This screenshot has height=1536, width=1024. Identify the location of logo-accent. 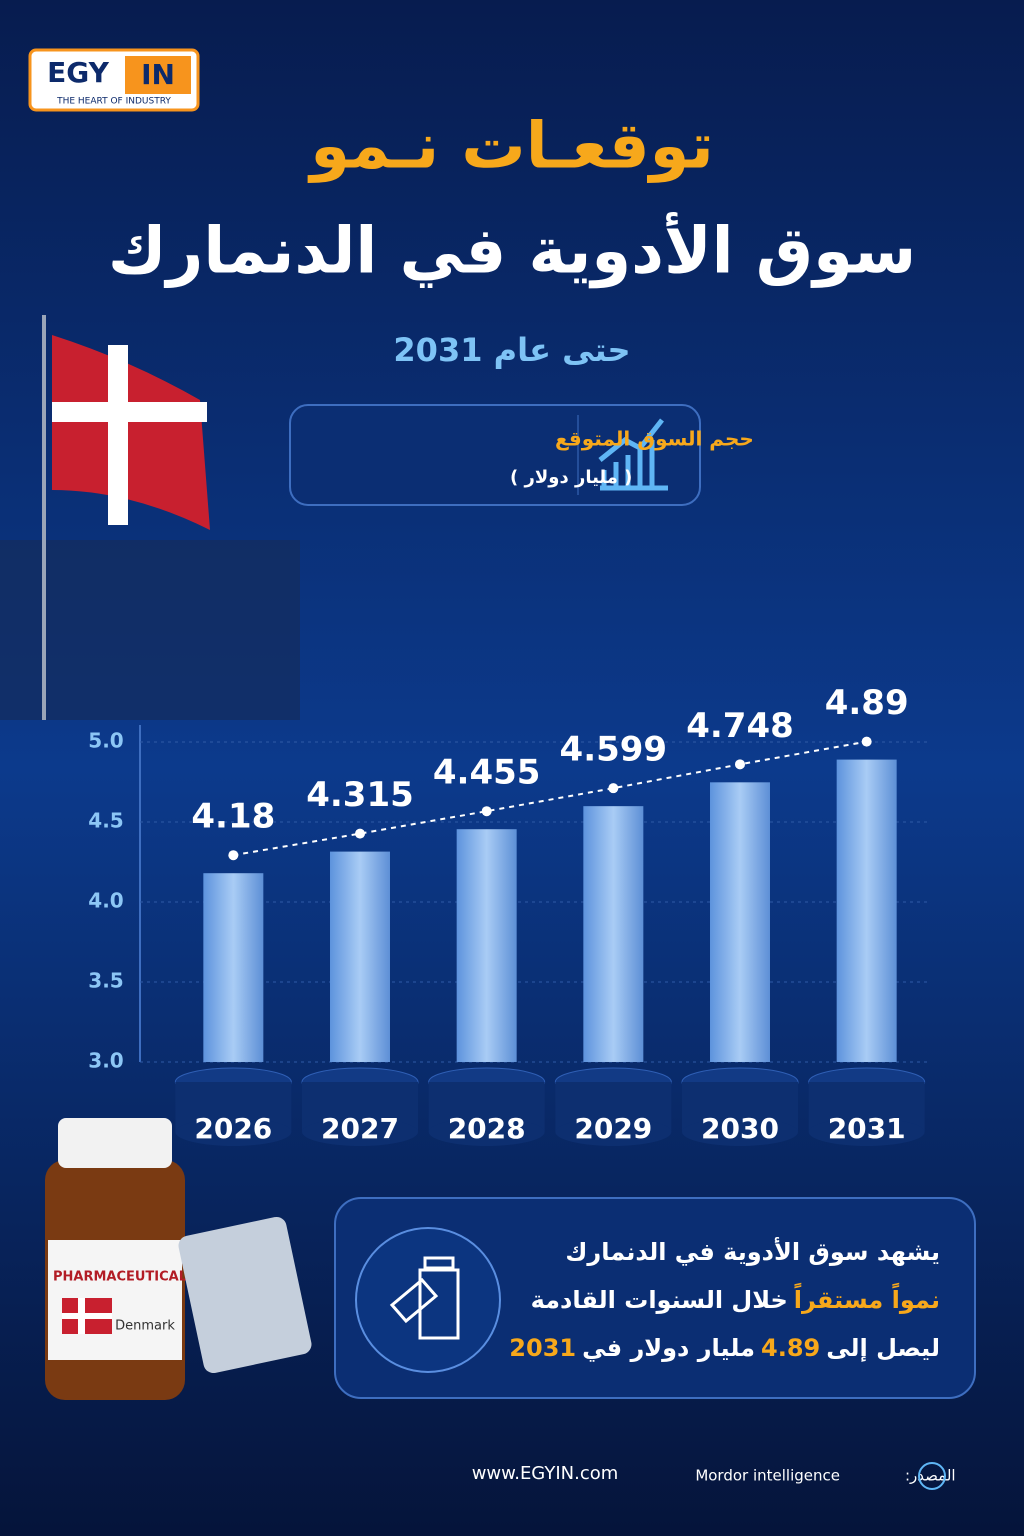
(158, 75).